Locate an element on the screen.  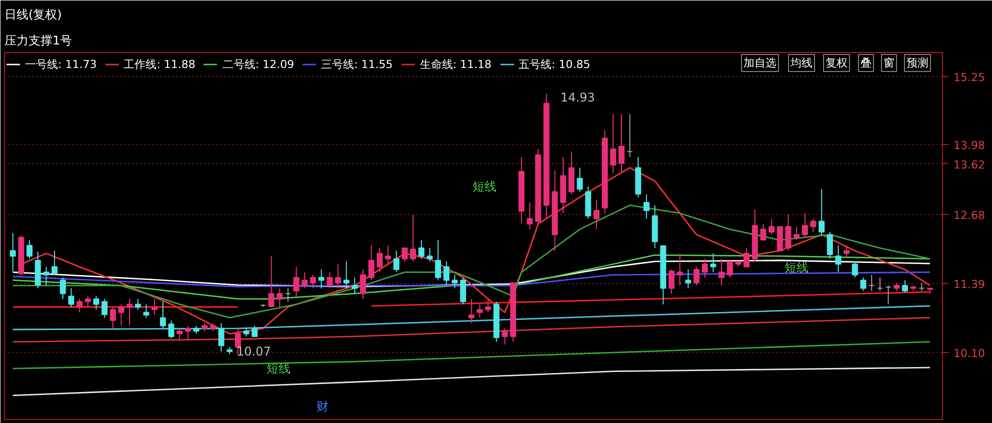
legend-label: 二号线: 12.09 is located at coordinates (258, 64).